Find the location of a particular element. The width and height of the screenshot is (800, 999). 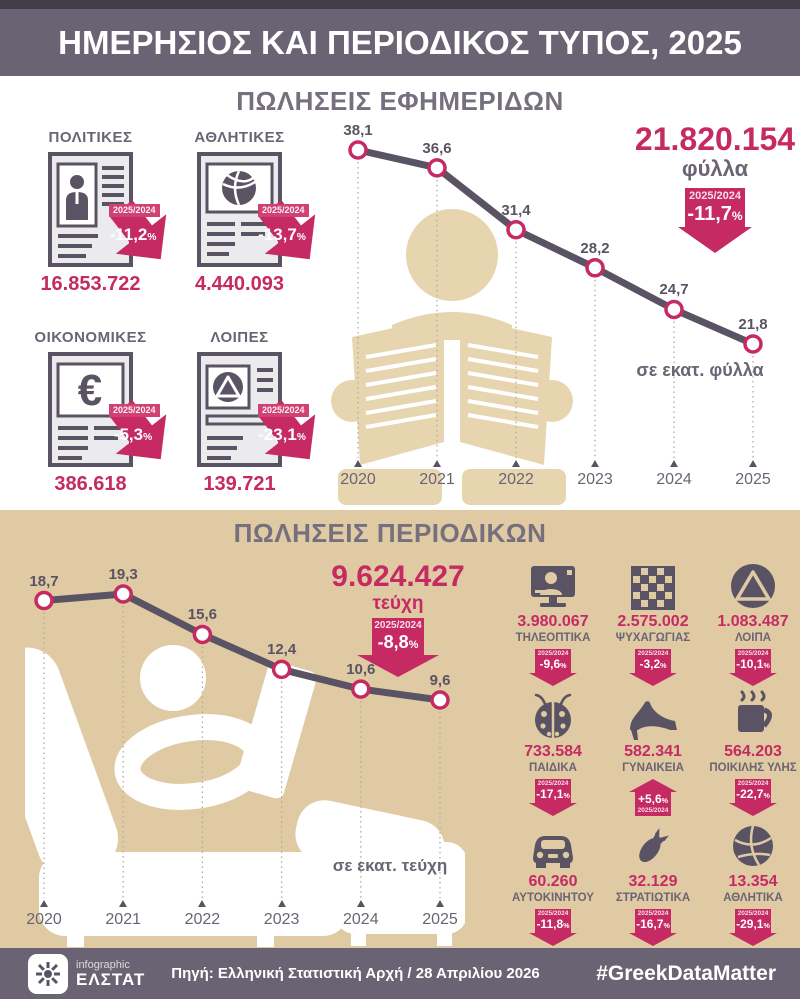

magazine-category-loipa: 1.083.487 ΛΟΙΠΑ 2025/2024 -10,1% is located at coordinates (751, 621).